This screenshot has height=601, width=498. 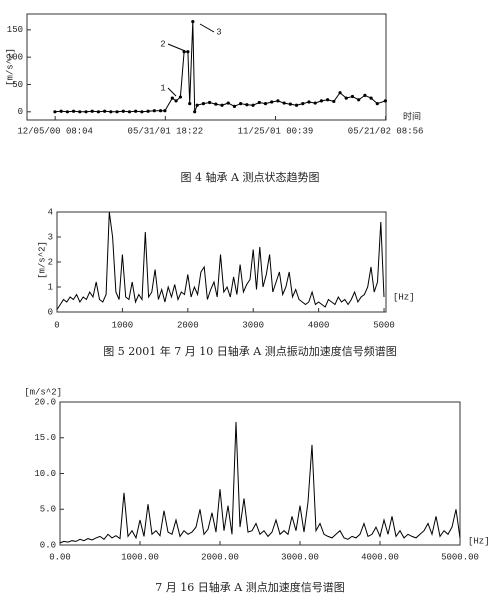 I want to click on y-tick-label: 4, so click(x=50, y=212).